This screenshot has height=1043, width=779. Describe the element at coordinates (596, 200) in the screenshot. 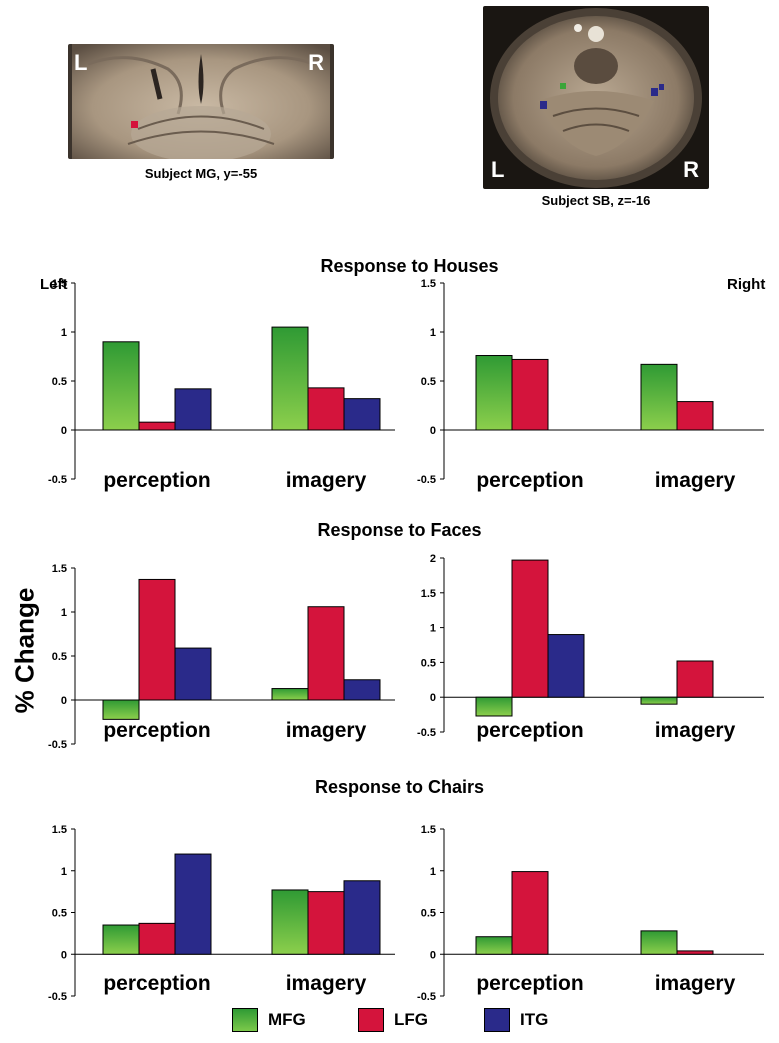

I see `brain-caption-axial: Subject SB, z=-16` at that location.